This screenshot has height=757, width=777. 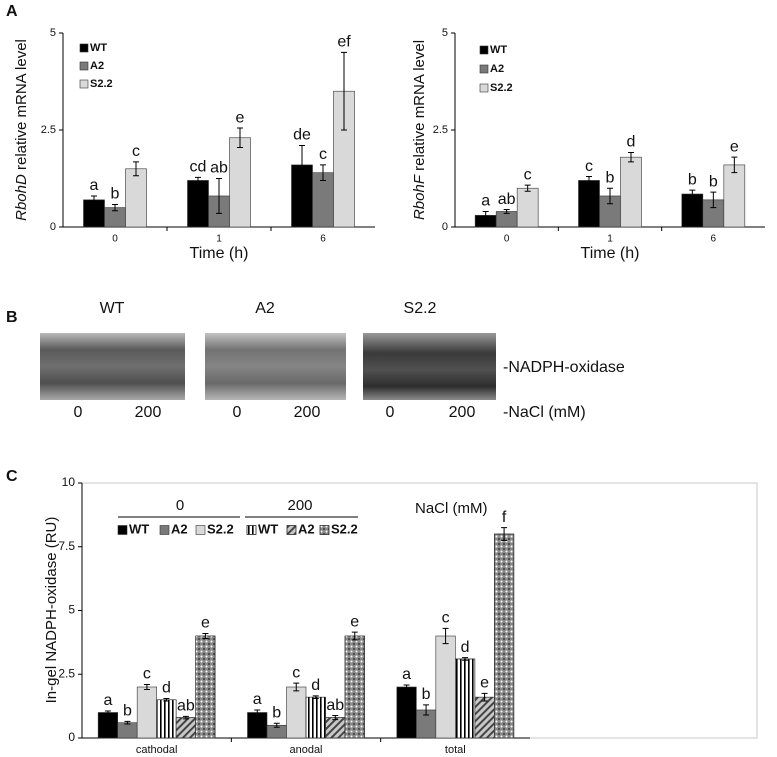 What do you see at coordinates (429, 366) in the screenshot?
I see `blot-lane-image` at bounding box center [429, 366].